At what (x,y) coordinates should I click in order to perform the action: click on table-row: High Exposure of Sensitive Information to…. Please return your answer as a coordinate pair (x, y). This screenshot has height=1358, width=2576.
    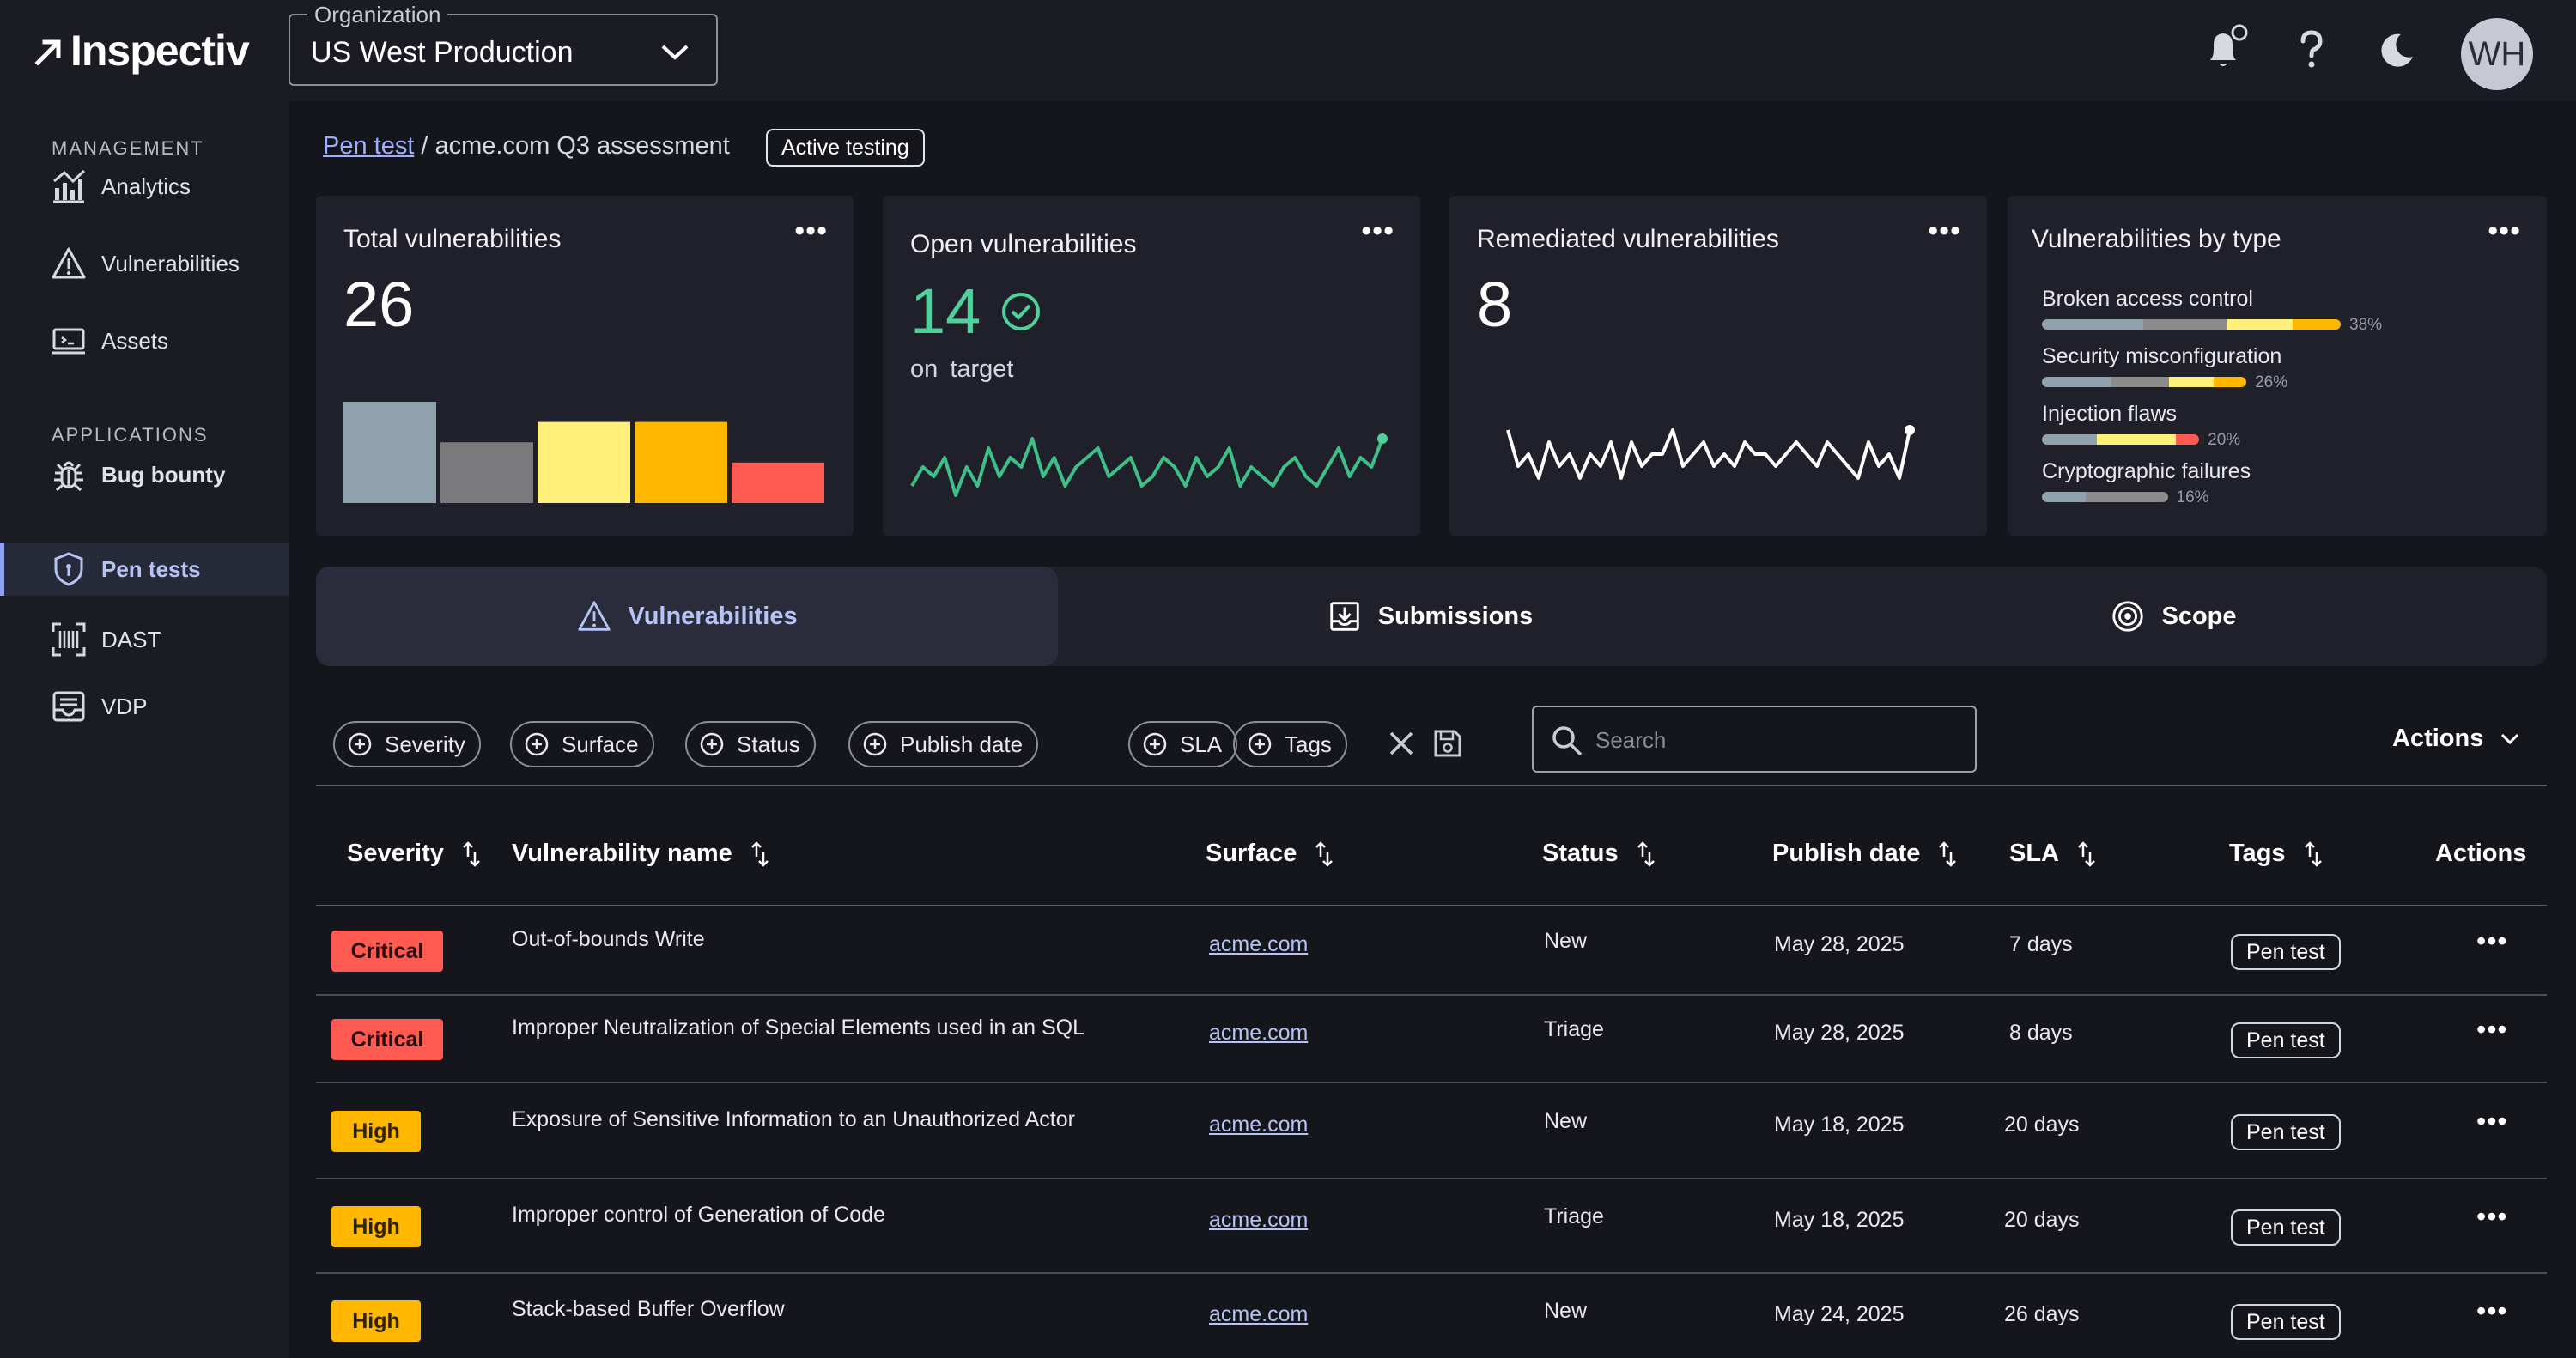
    Looking at the image, I should click on (1431, 1131).